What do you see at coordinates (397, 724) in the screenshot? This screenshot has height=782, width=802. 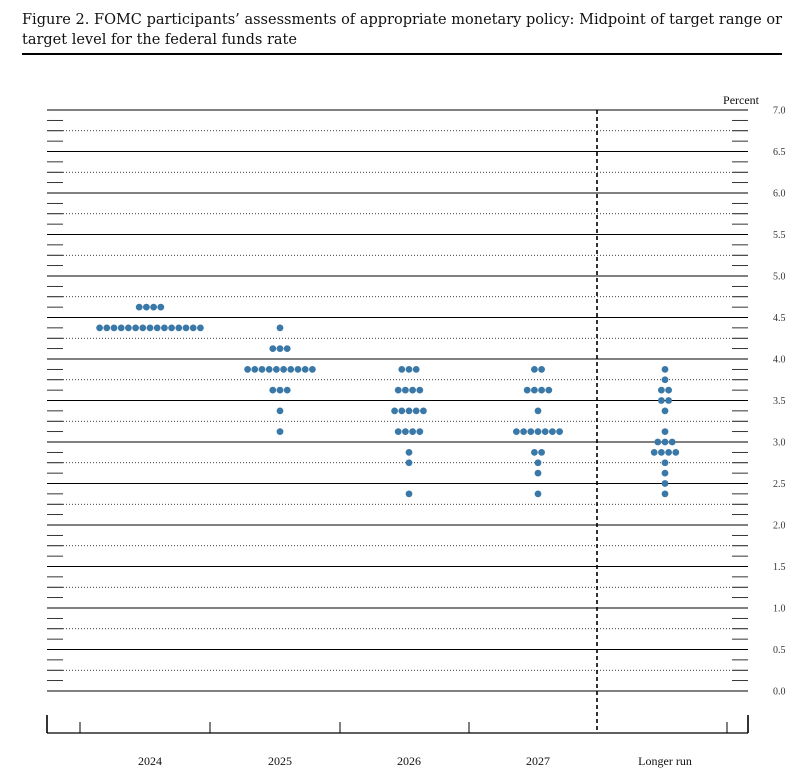 I see `x-axis` at bounding box center [397, 724].